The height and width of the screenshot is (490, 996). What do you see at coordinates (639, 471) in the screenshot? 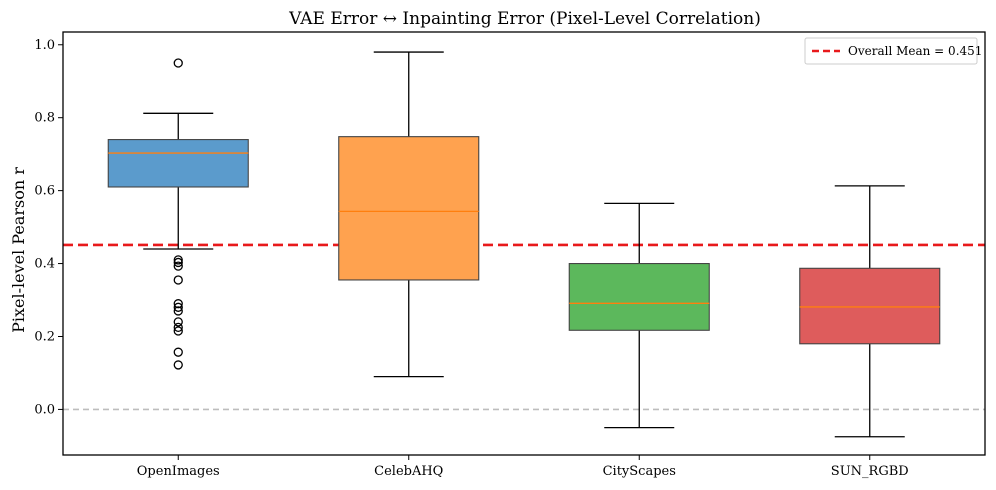
I see `x-tick-label: CityScapes` at bounding box center [639, 471].